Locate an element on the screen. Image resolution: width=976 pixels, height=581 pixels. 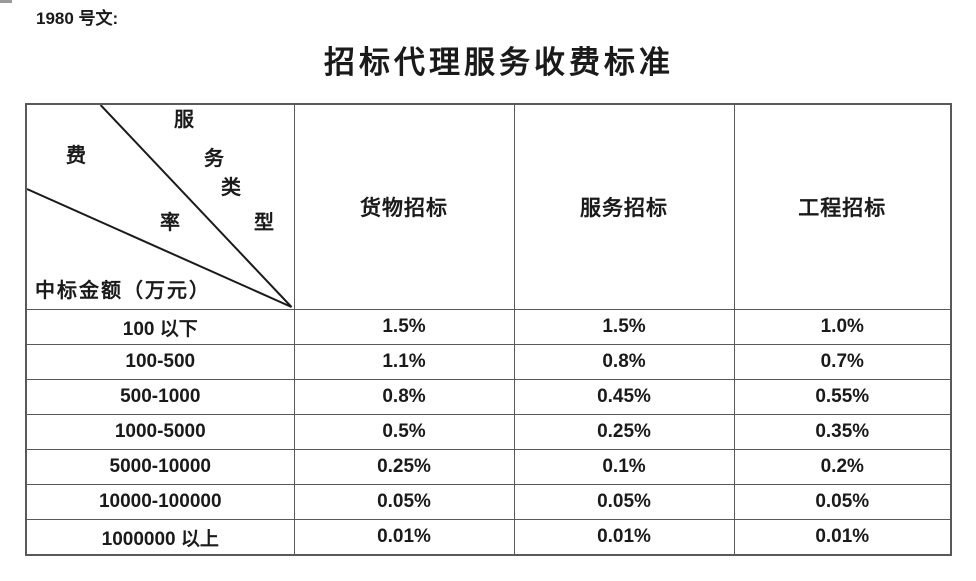
row-label: 10000-100000 is located at coordinates (160, 502).